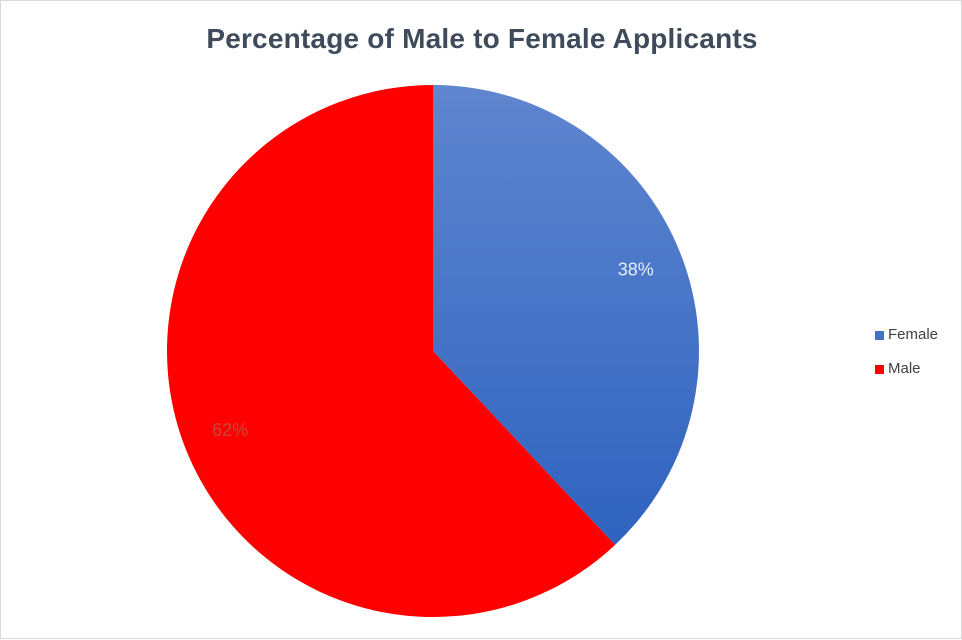  I want to click on chart-legend: Female Male, so click(906, 357).